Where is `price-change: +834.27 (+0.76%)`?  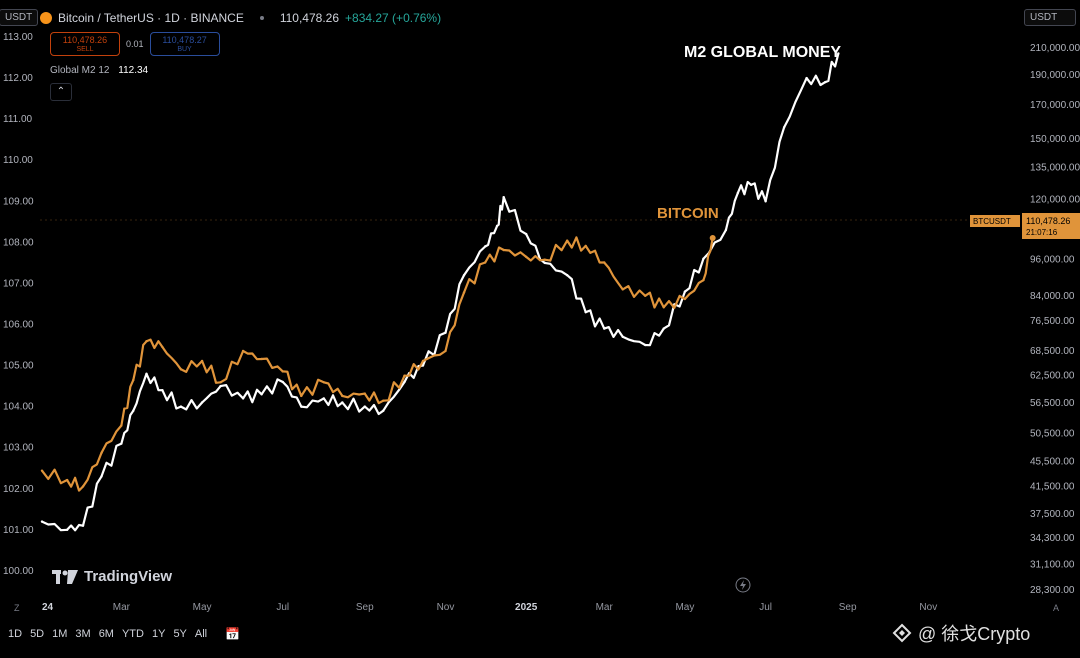
price-change: +834.27 (+0.76%) is located at coordinates (393, 18).